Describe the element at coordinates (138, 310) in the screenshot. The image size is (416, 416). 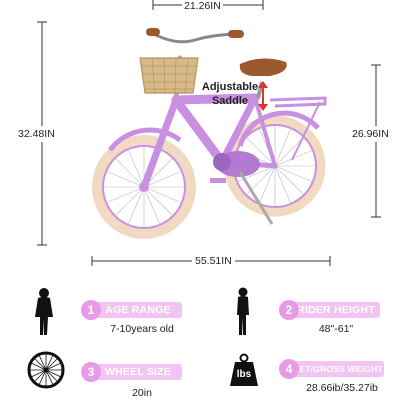
I see `age-range-pill: AGE RANGE` at that location.